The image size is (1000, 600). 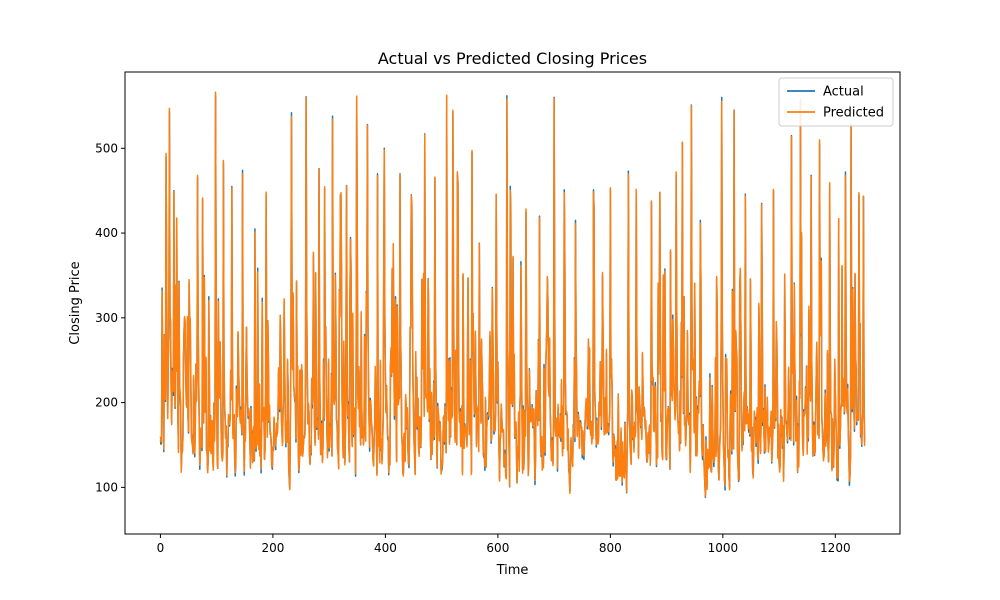 I want to click on legend: Actual Predicted, so click(x=836, y=102).